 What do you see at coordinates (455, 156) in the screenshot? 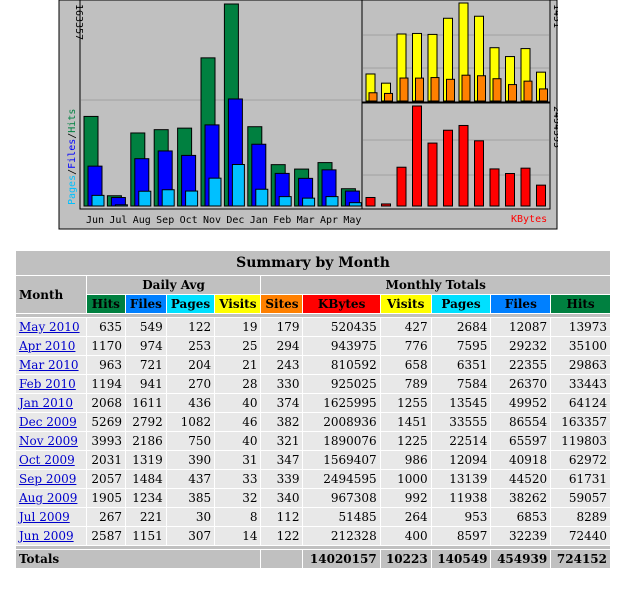
I see `kbytes-bars` at bounding box center [455, 156].